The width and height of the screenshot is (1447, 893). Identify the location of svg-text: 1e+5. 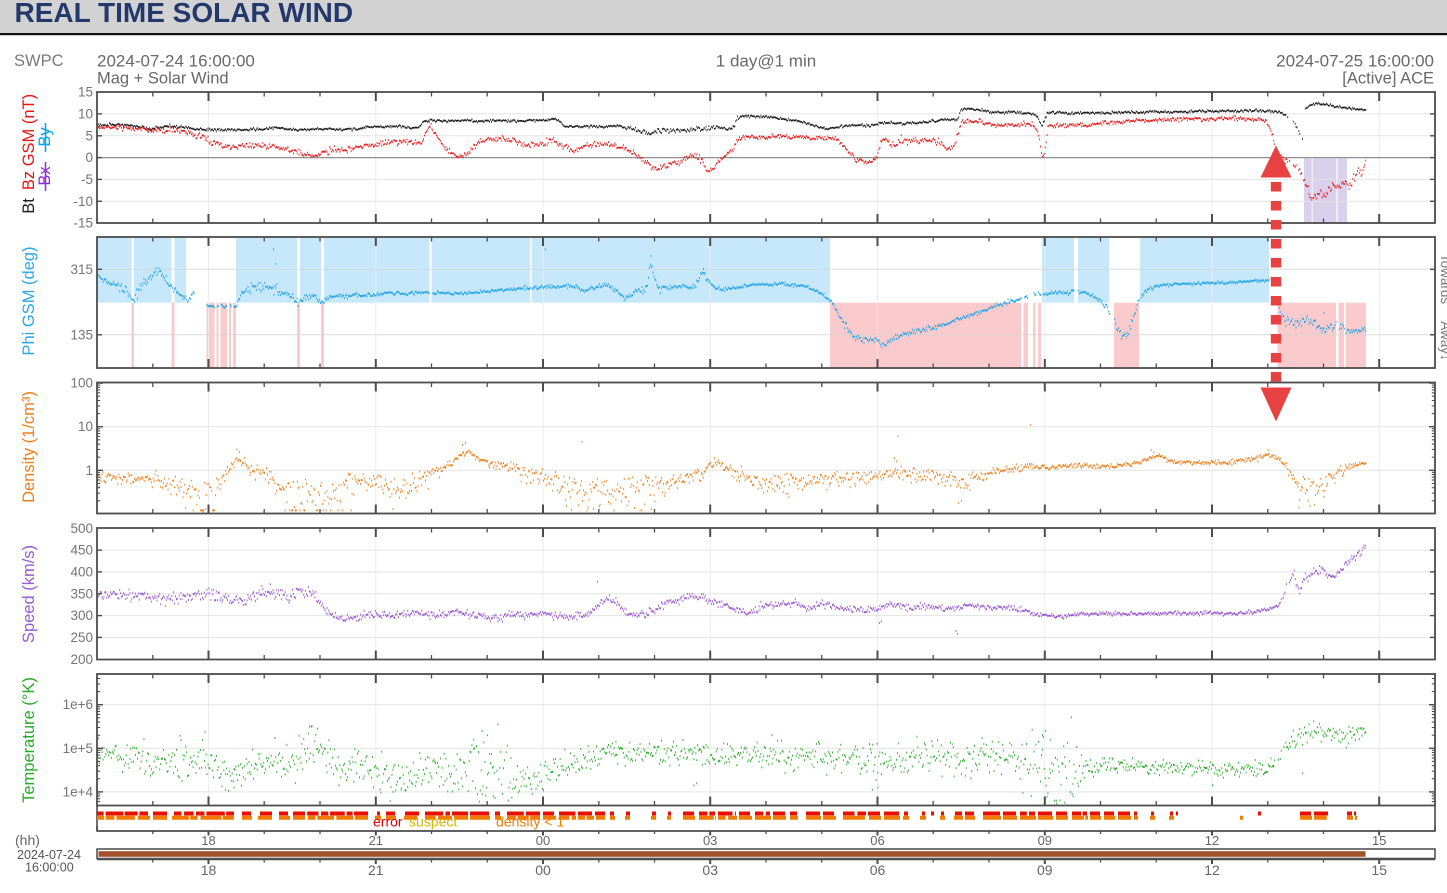
(78, 748).